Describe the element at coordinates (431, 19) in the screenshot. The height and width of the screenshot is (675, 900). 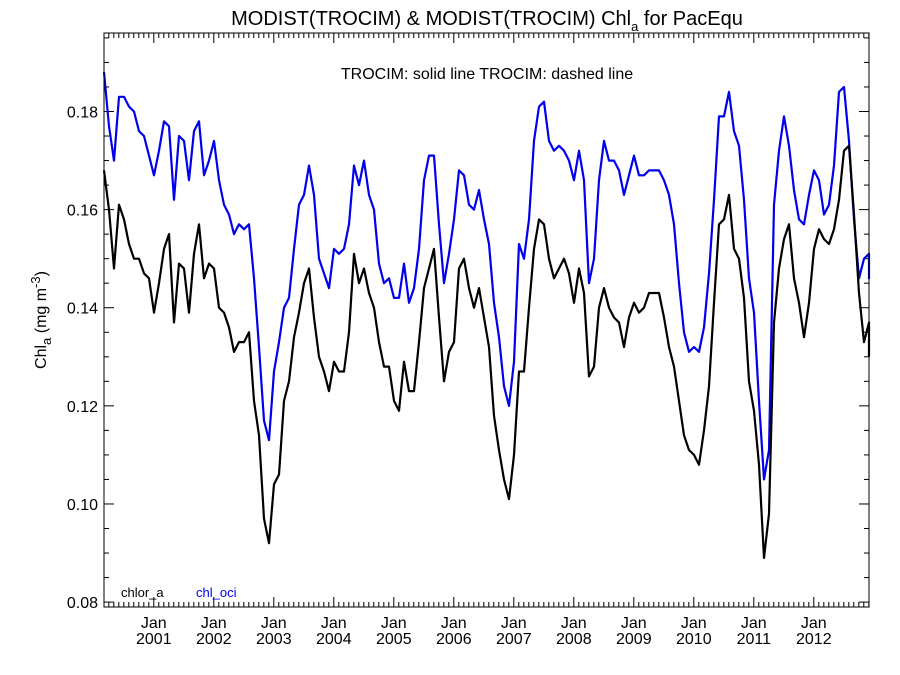
I see `title-main: MODIST(TROCIM) & MODIST(TROCIM) Chl` at that location.